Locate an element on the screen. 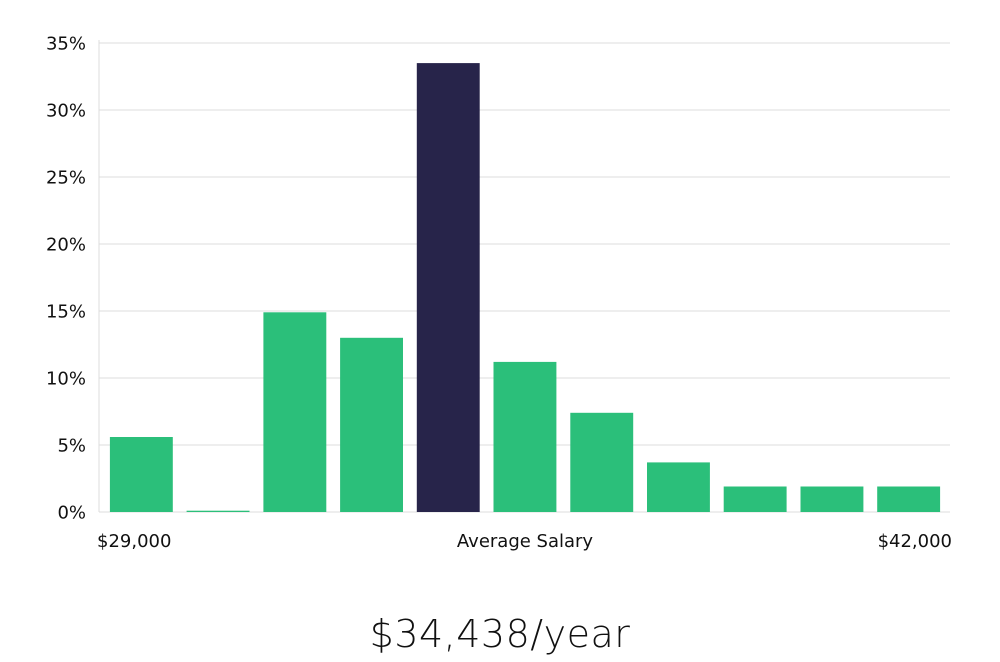 This screenshot has height=662, width=1000. average-salary-value: $34,438/year is located at coordinates (500, 634).